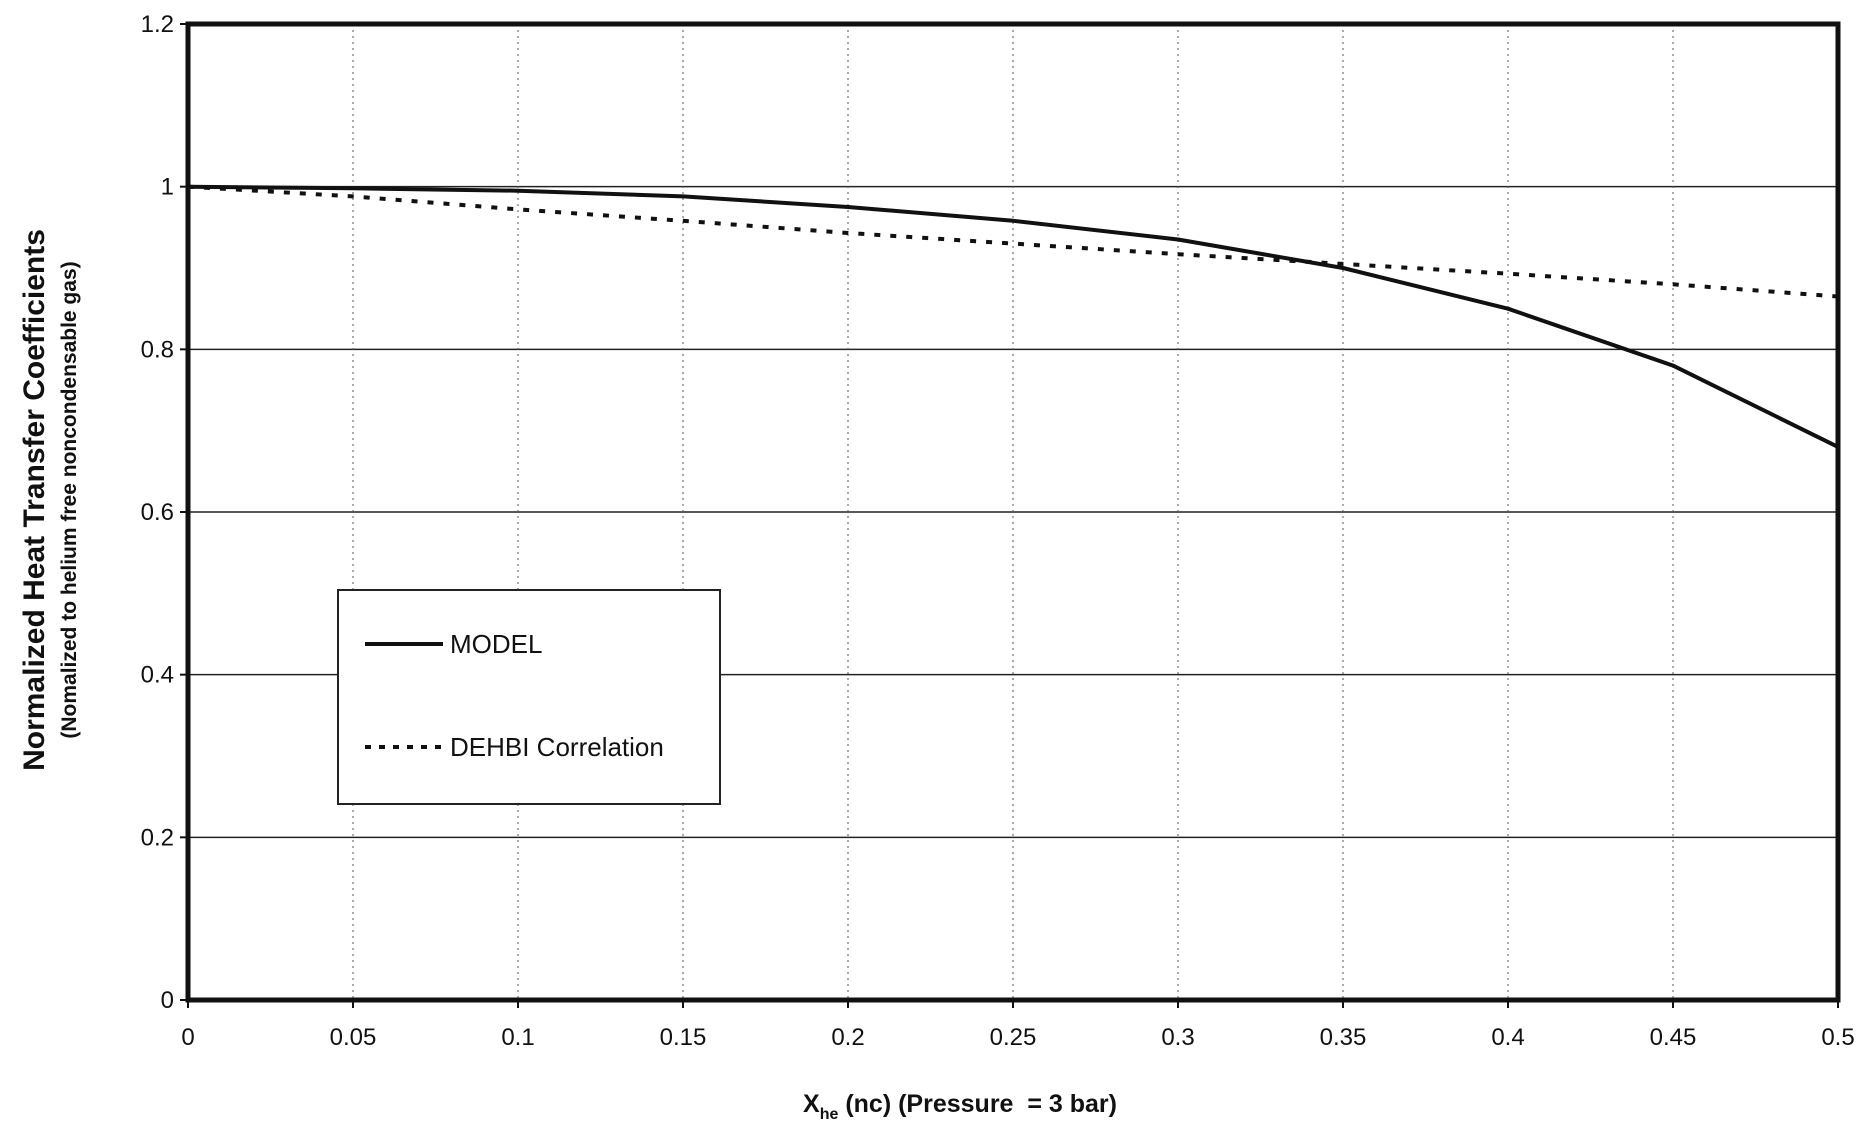 The image size is (1858, 1141). What do you see at coordinates (1177, 1037) in the screenshot?
I see `x-tick-label: 0.3` at bounding box center [1177, 1037].